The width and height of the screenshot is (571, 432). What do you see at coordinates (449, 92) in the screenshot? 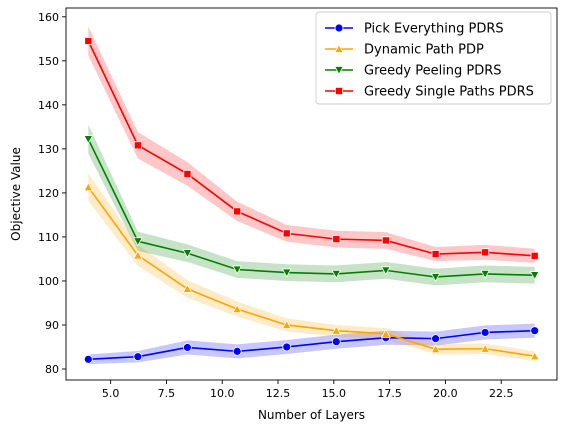
I see `legend-label-3: Greedy Single Paths PDRS` at bounding box center [449, 92].